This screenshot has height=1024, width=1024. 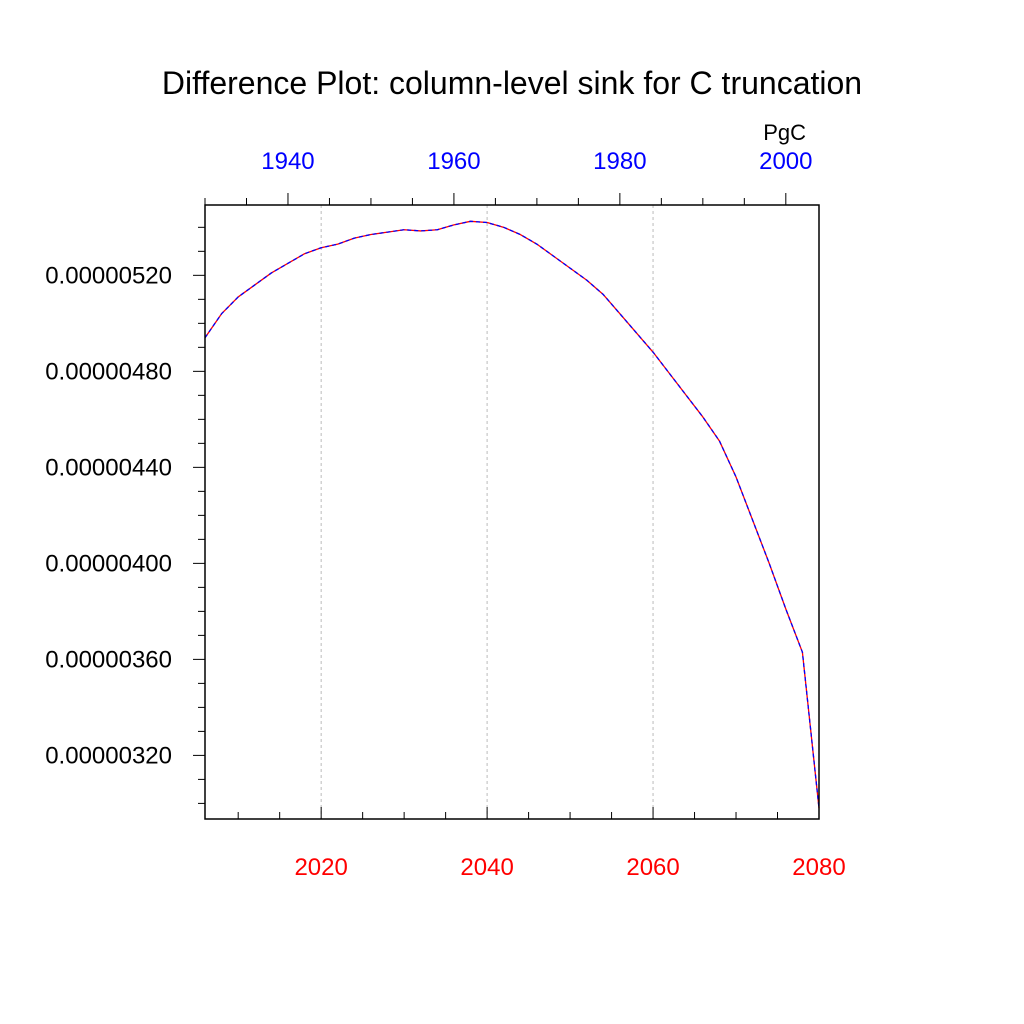 What do you see at coordinates (652, 867) in the screenshot?
I see `x-bottom-tick-label: 2060` at bounding box center [652, 867].